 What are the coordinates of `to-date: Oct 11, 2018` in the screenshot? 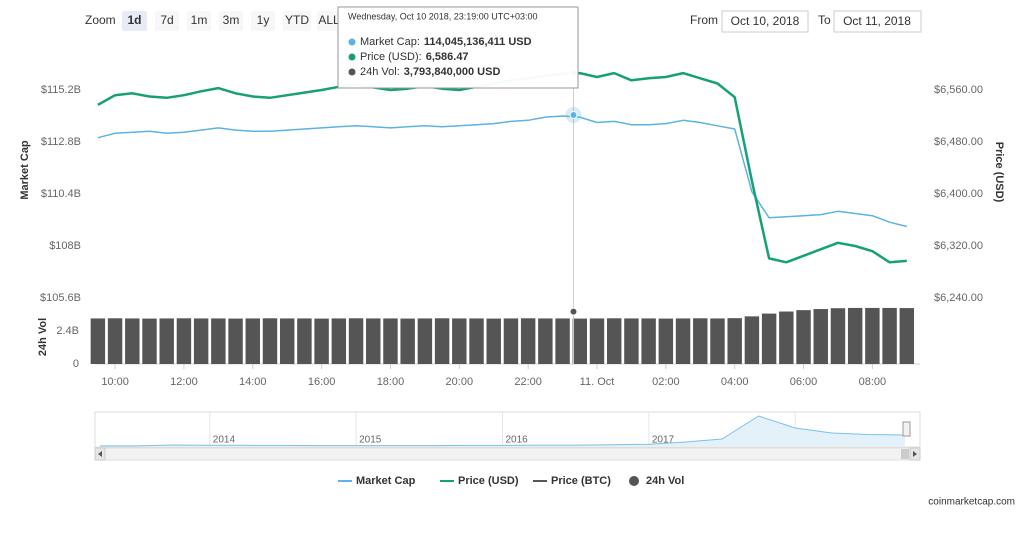 It's located at (877, 21).